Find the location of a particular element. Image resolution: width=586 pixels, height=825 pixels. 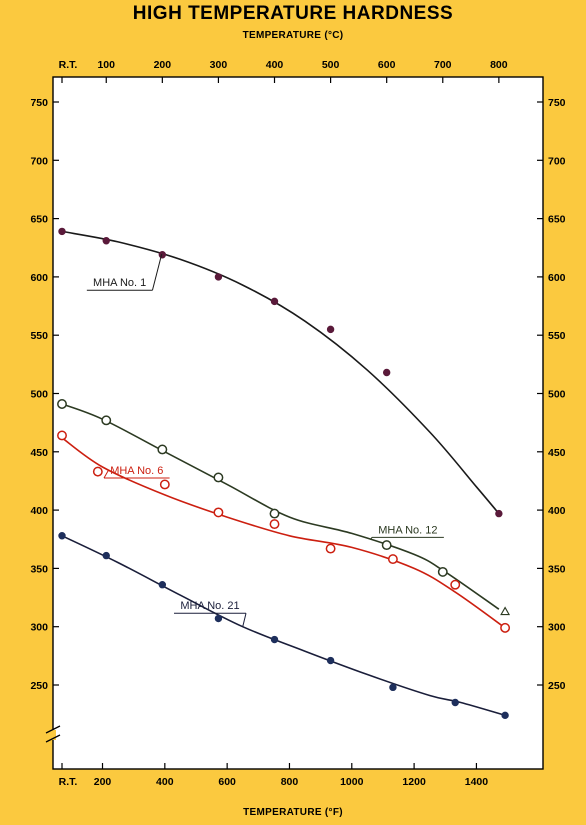

top-axis-title: TEMPERATURE (°C) is located at coordinates (293, 35).